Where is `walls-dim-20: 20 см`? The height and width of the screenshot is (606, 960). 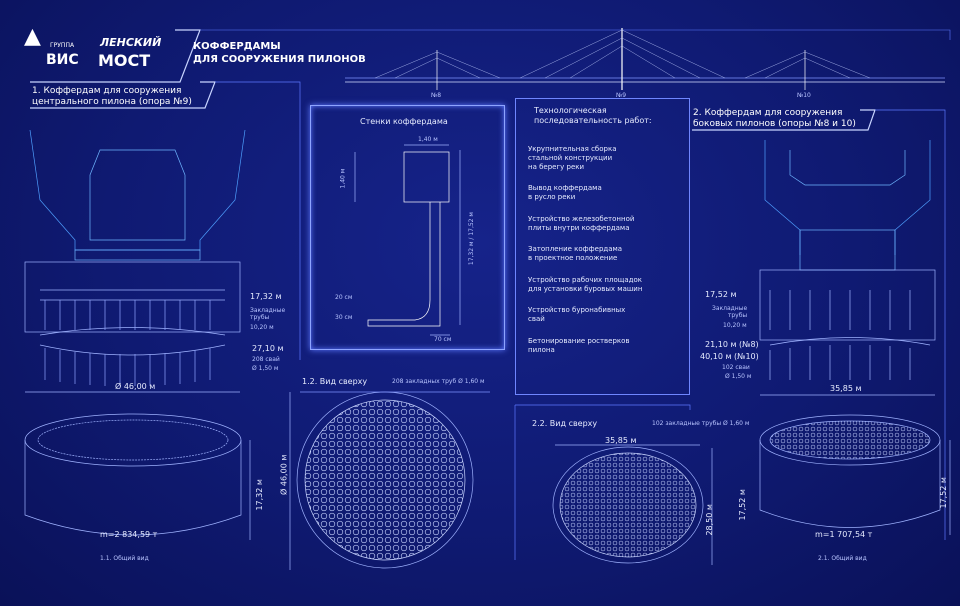
walls-dim-20: 20 см is located at coordinates (344, 297).